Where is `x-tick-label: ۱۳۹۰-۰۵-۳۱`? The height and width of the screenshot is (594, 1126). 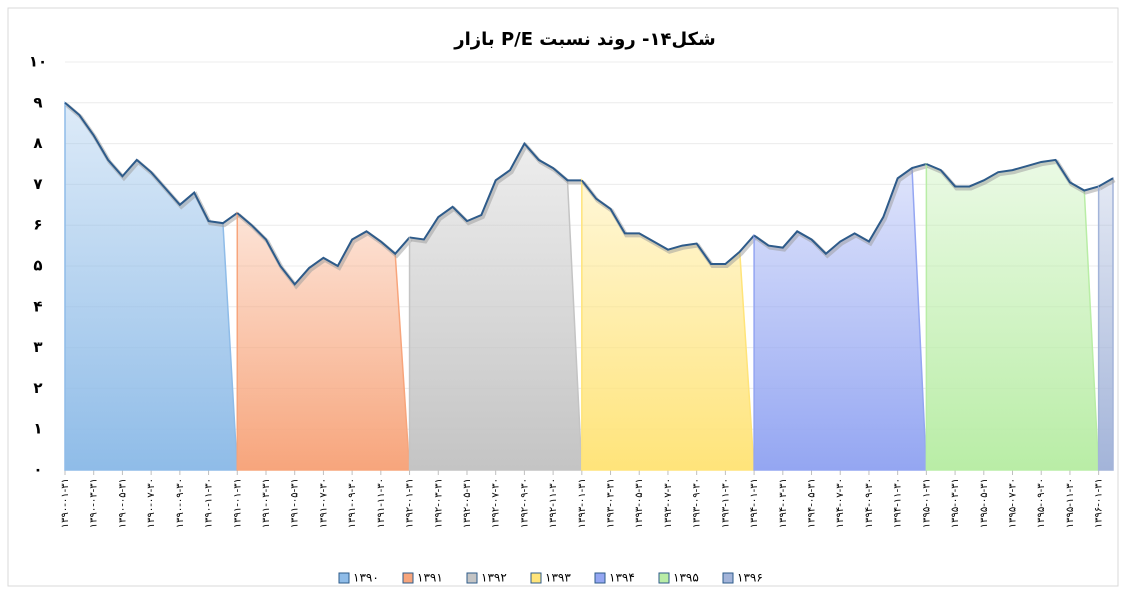 x-tick-label: ۱۳۹۰-۰۵-۳۱ is located at coordinates (122, 503).